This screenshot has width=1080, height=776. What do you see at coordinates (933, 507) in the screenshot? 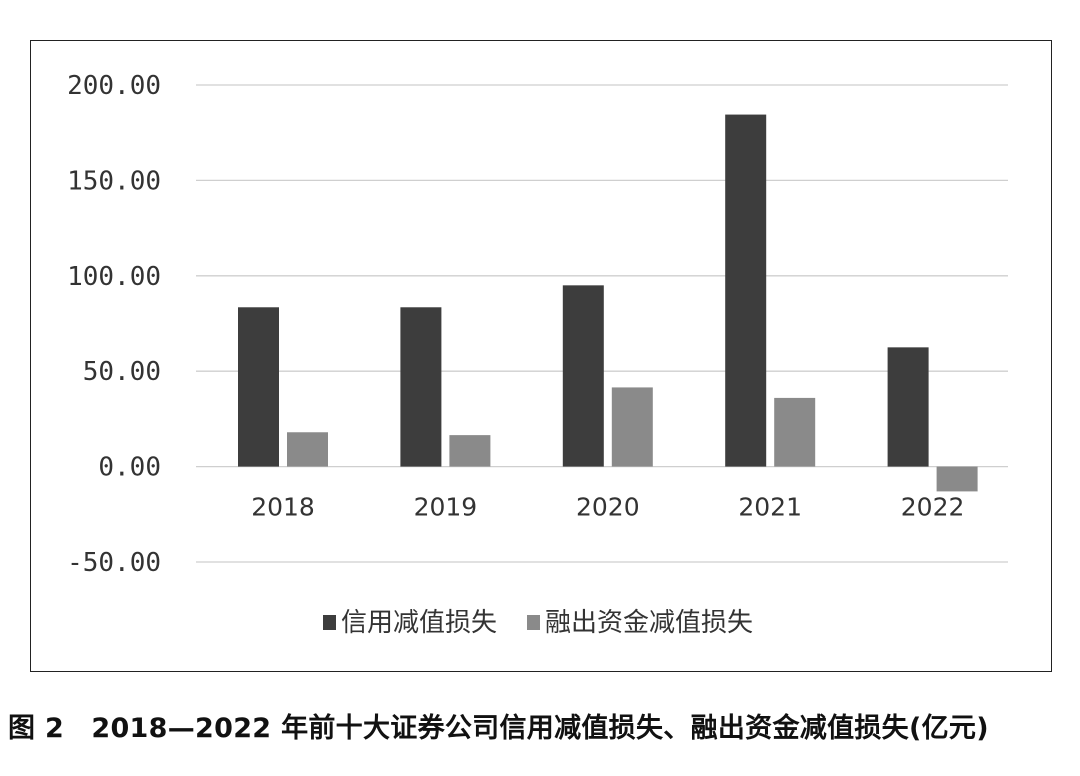
I see `x-category-label: 2022` at bounding box center [933, 507].